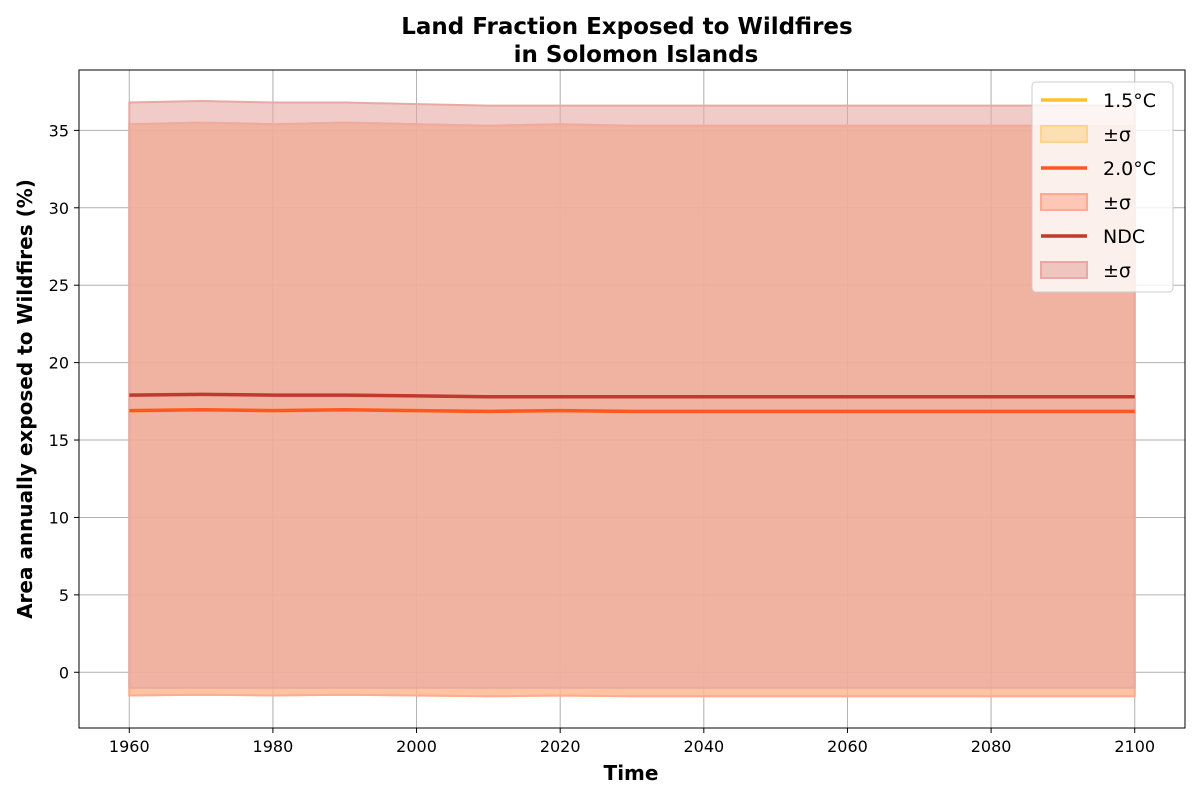  What do you see at coordinates (631, 773) in the screenshot?
I see `x-axis-label: Time` at bounding box center [631, 773].